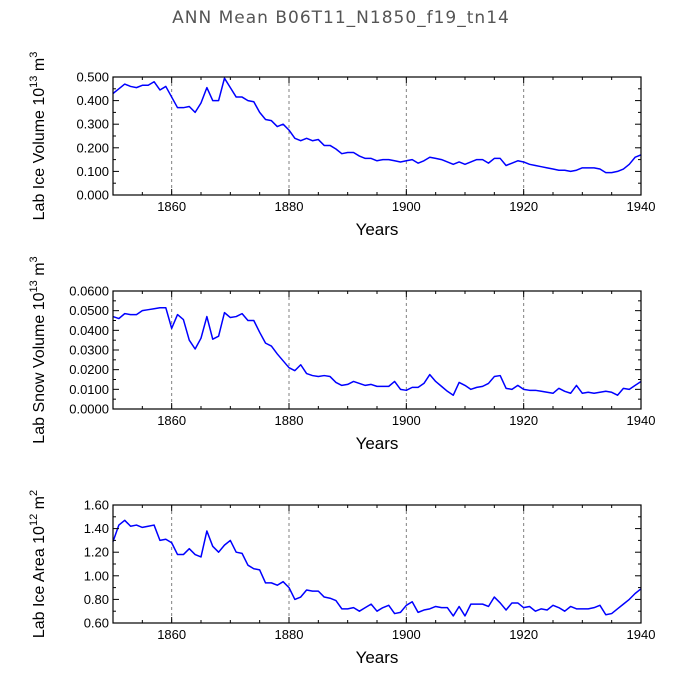 This screenshot has height=682, width=682. What do you see at coordinates (89, 291) in the screenshot?
I see `y-tick-label: 0.0600` at bounding box center [89, 291].